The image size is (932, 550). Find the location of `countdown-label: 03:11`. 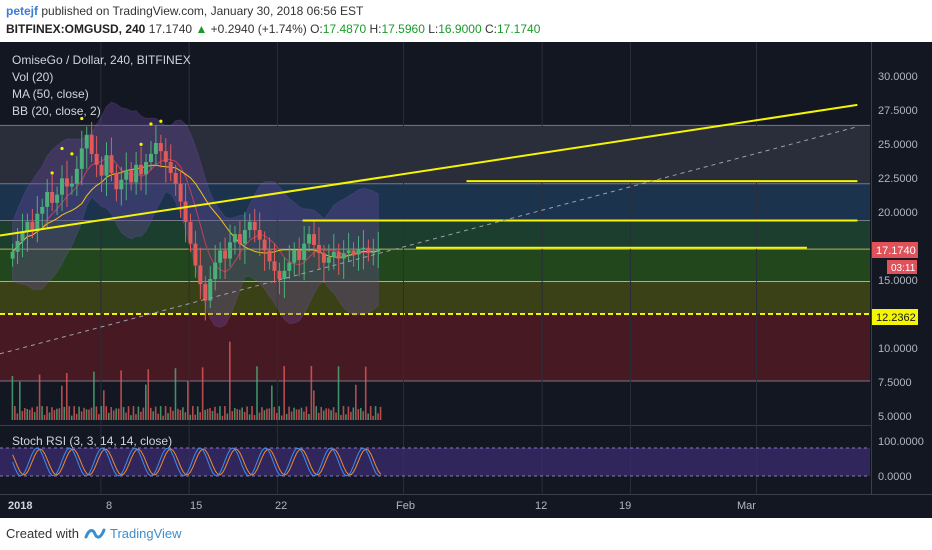

countdown-label: 03:11 is located at coordinates (903, 268).